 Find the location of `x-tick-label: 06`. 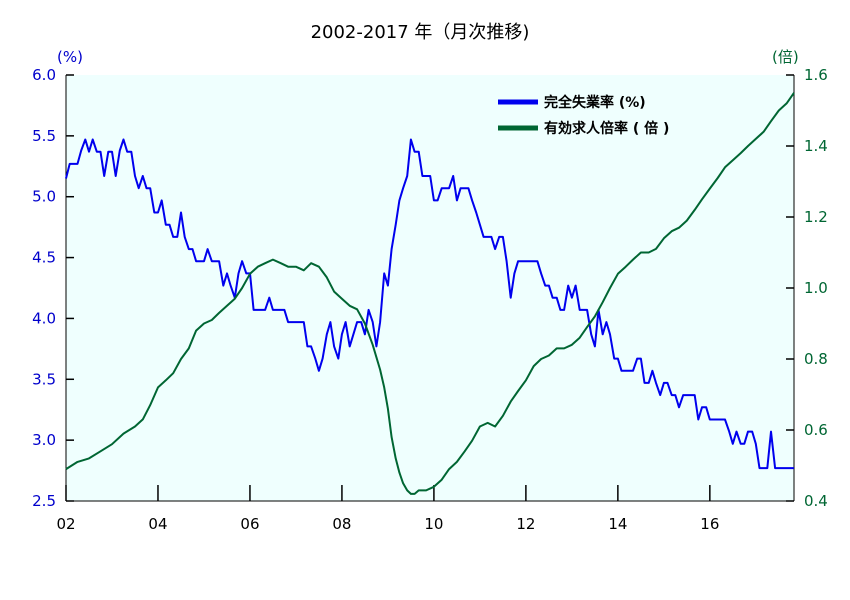

x-tick-label: 06 is located at coordinates (249, 524).